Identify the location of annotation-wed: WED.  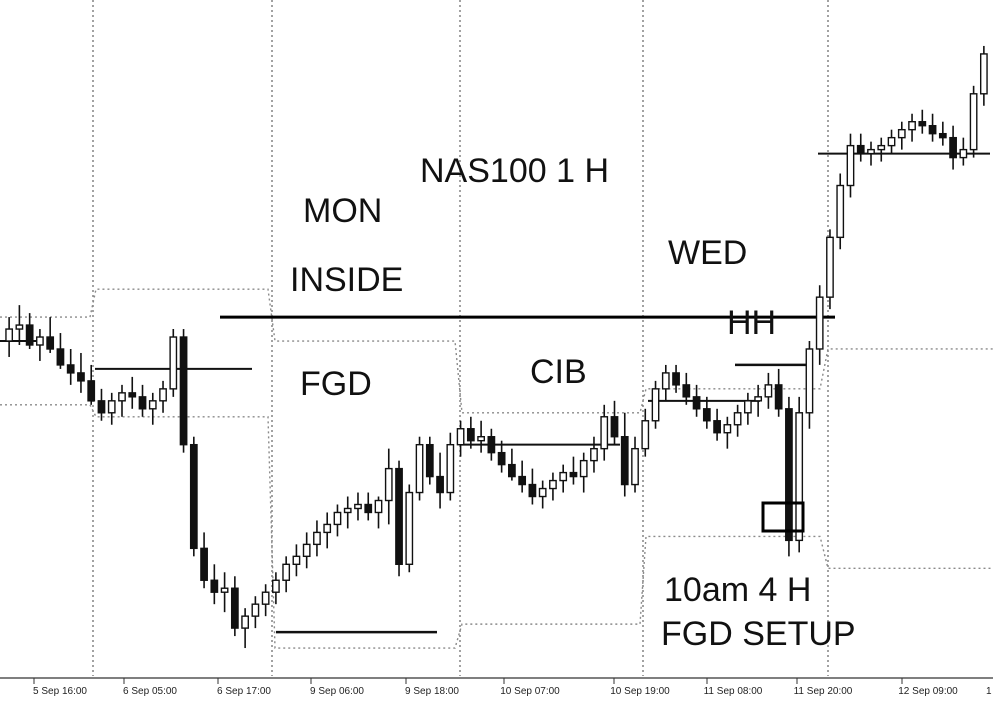
(707, 253).